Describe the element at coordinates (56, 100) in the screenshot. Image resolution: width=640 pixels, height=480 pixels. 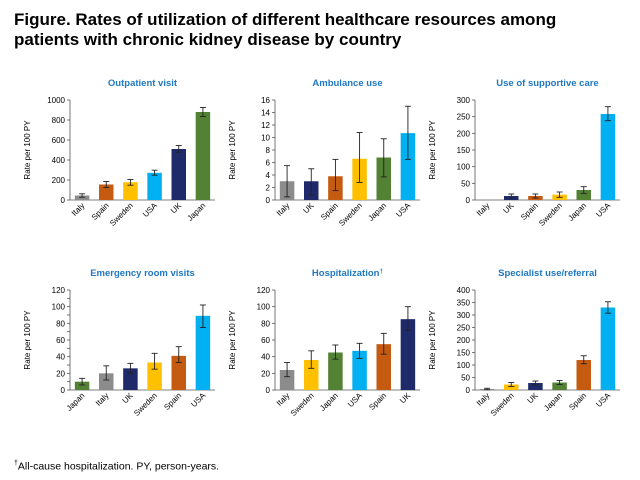
I see `outpatient-visit-ytick-label: 1000` at that location.